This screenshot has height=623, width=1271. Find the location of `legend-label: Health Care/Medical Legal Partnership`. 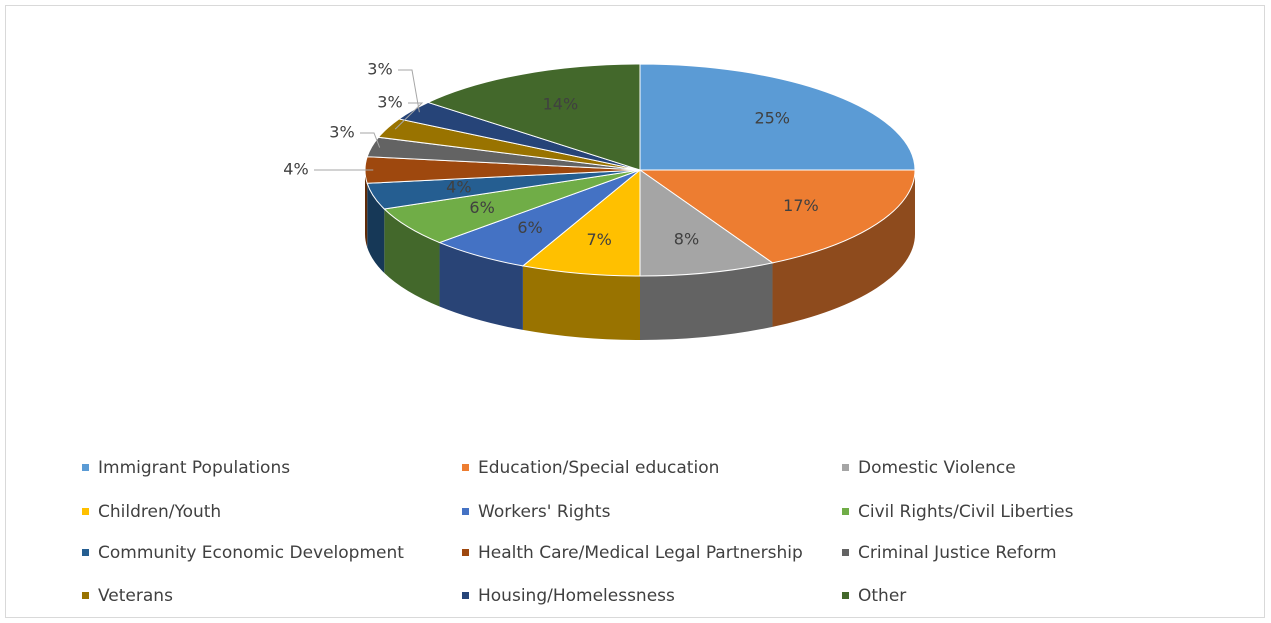

legend-label: Health Care/Medical Legal Partnership is located at coordinates (640, 553).